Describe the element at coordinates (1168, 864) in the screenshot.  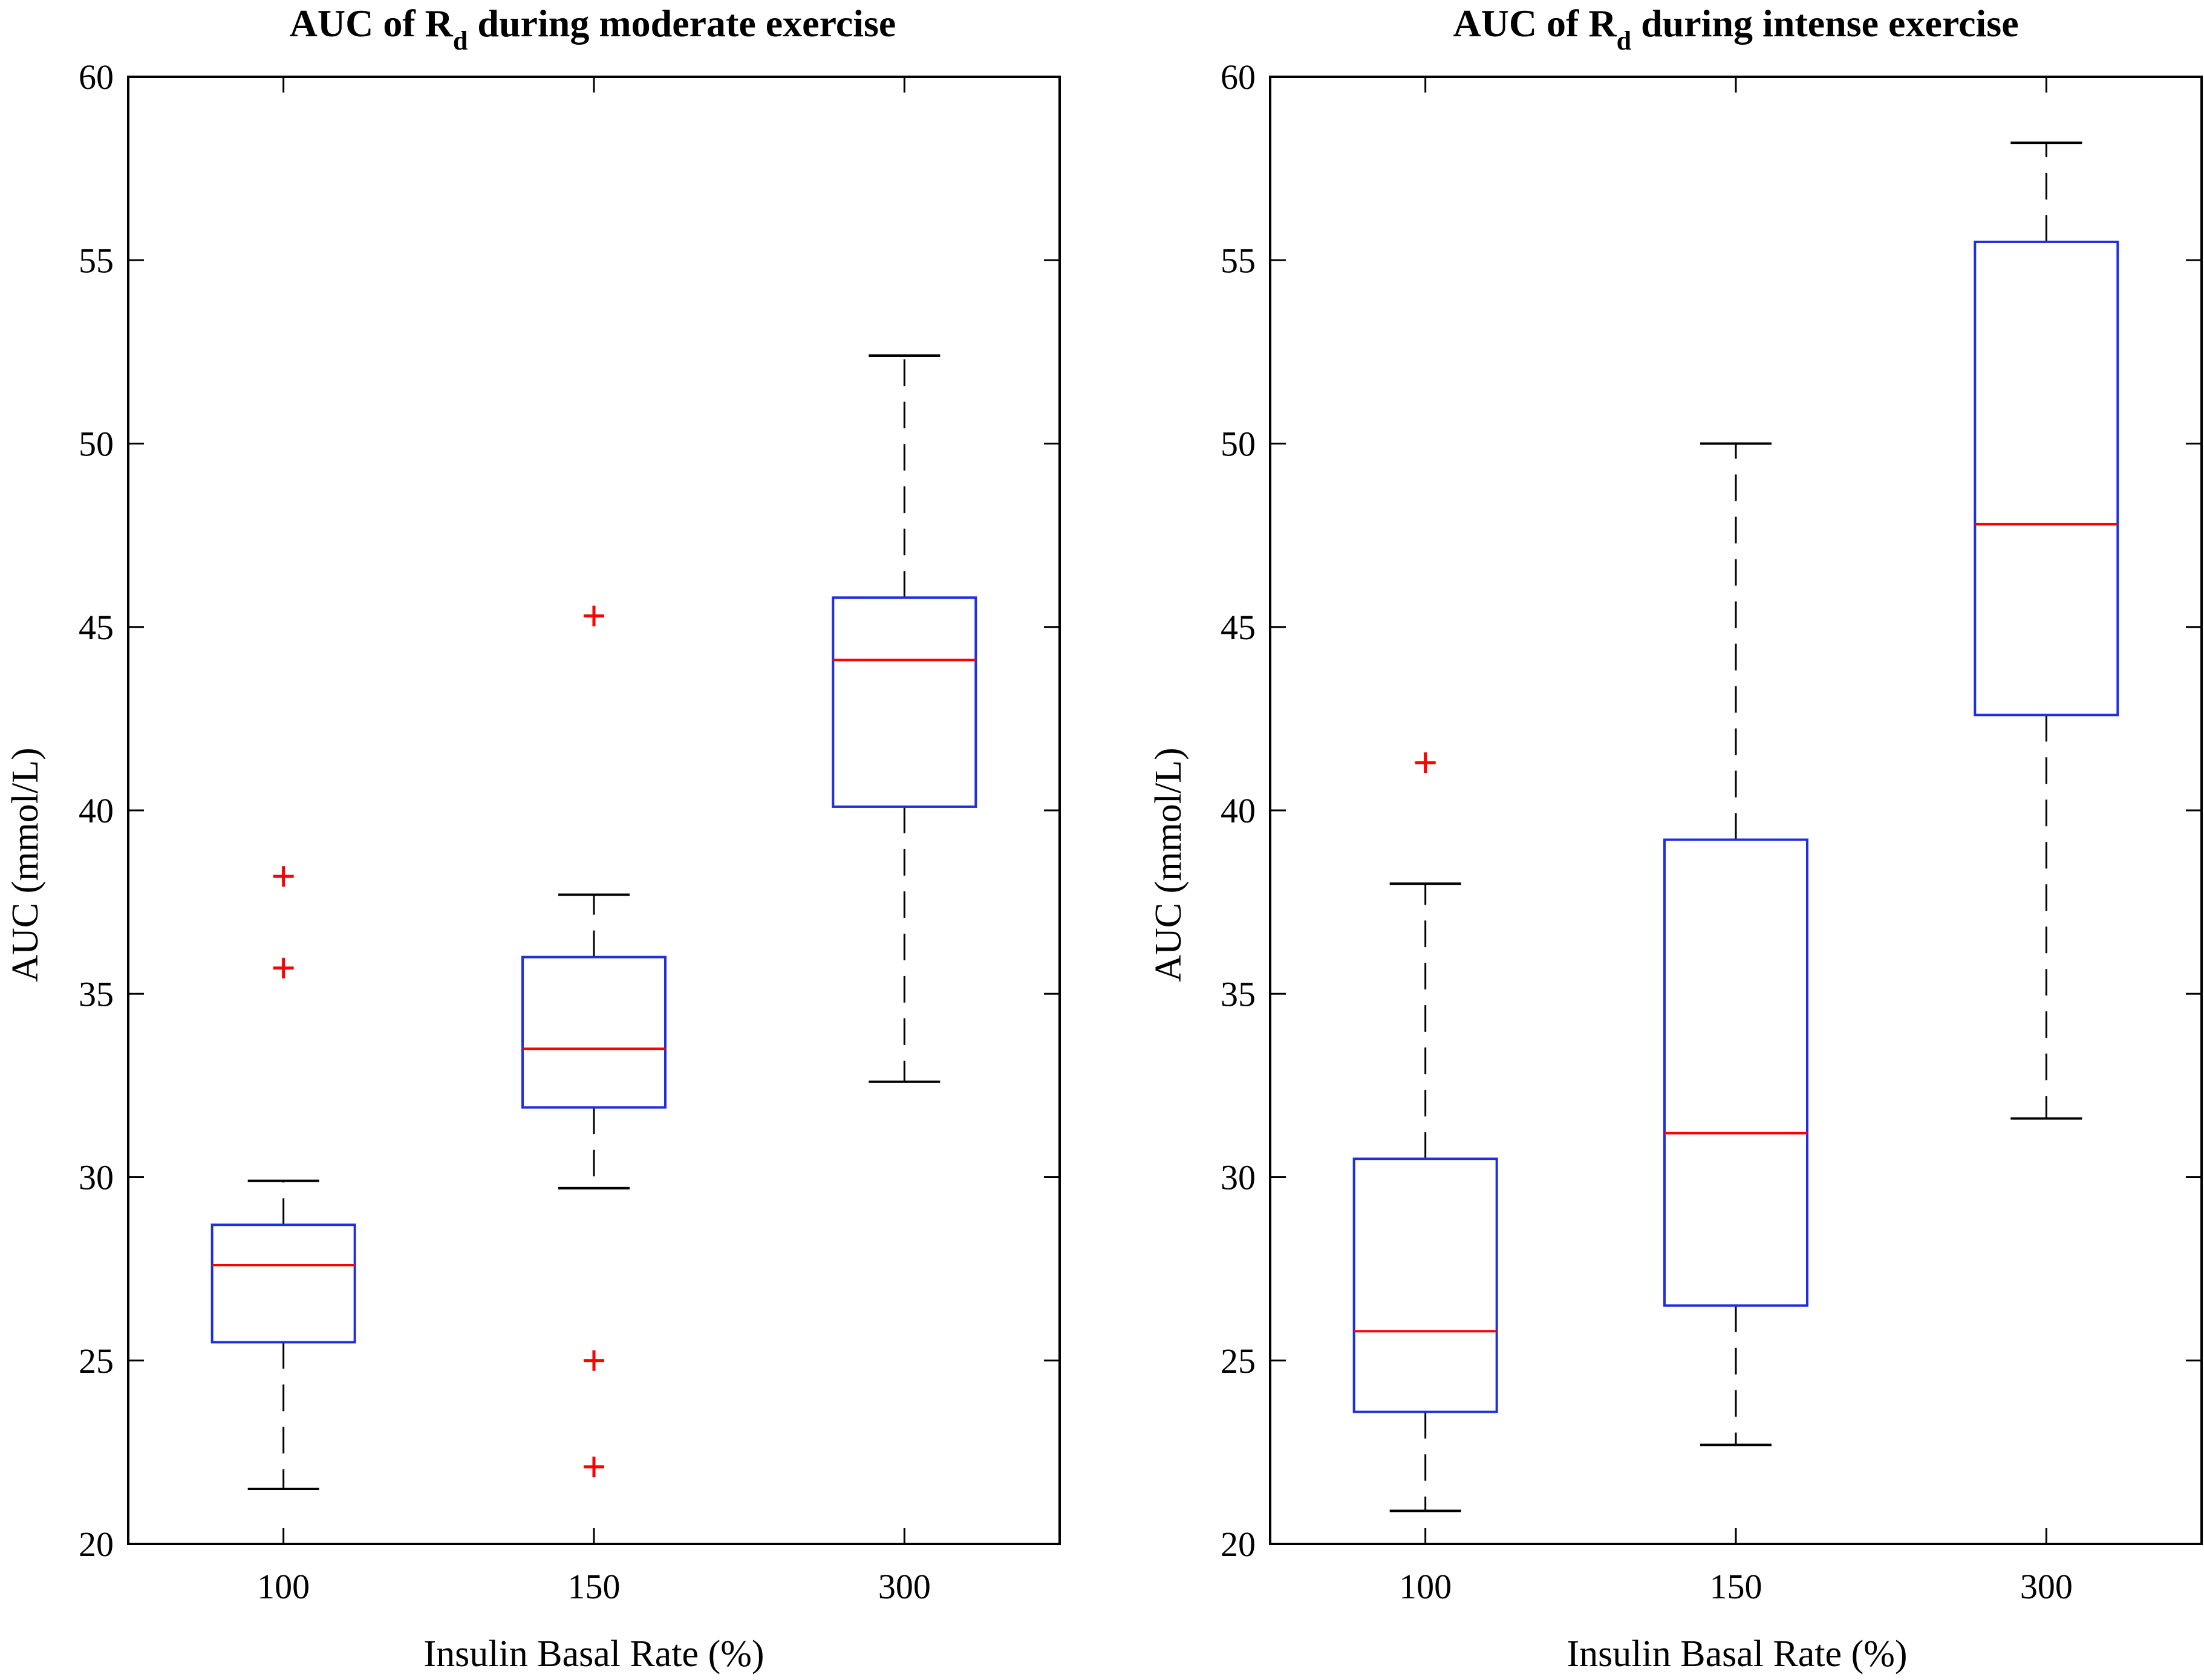
I see `y-axis-label-intense: AUC (mmol/L)` at that location.